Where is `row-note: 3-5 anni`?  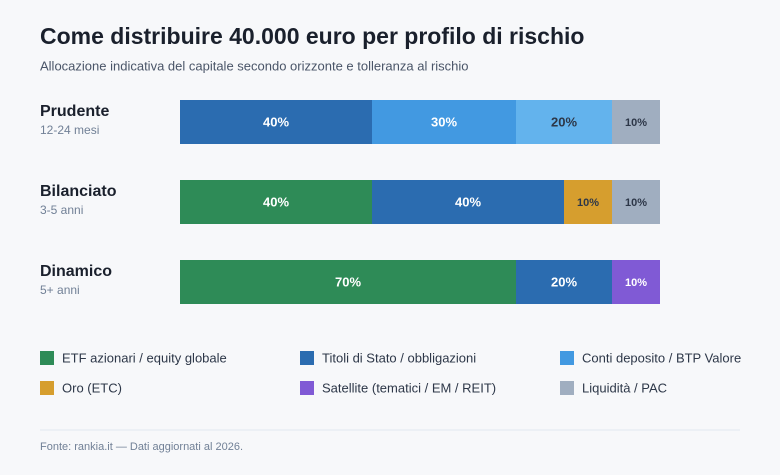
row-note: 3-5 anni is located at coordinates (61, 210).